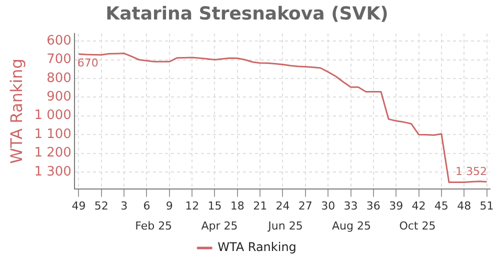 The width and height of the screenshot is (500, 270). I want to click on x-tick-label: 36, so click(373, 205).